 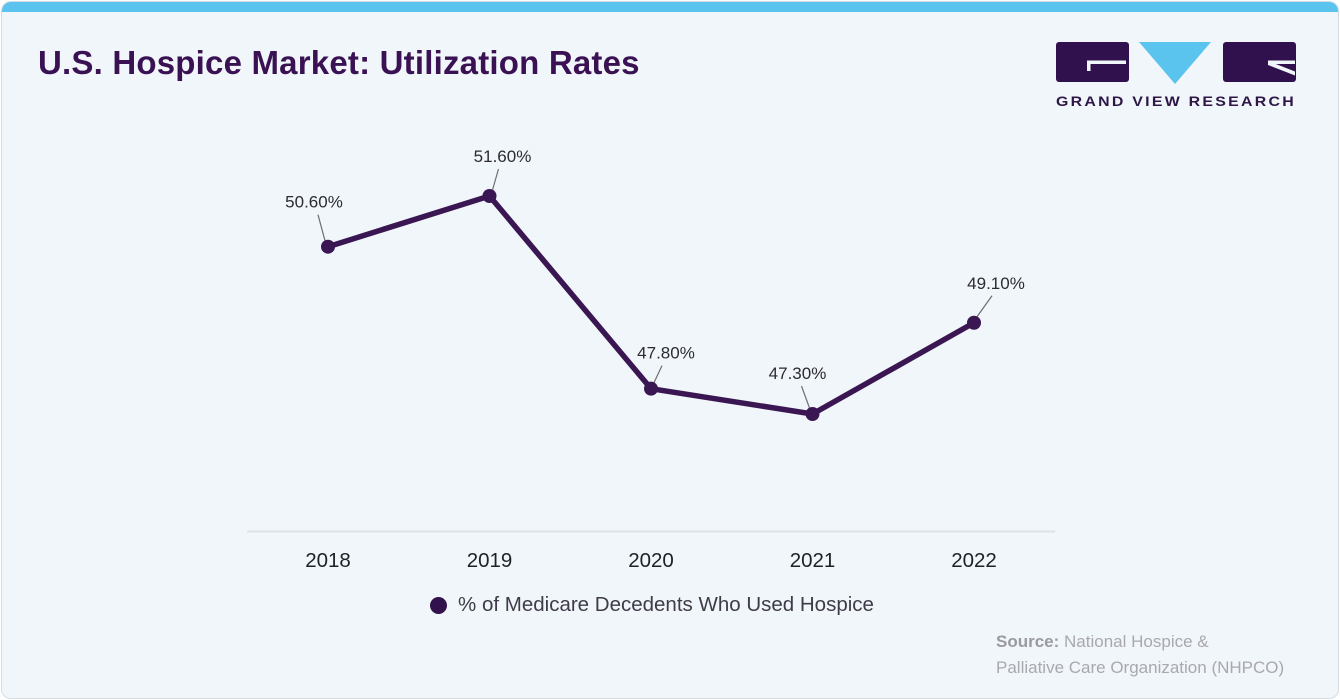 What do you see at coordinates (974, 560) in the screenshot?
I see `x-axis-tick-label: 2022` at bounding box center [974, 560].